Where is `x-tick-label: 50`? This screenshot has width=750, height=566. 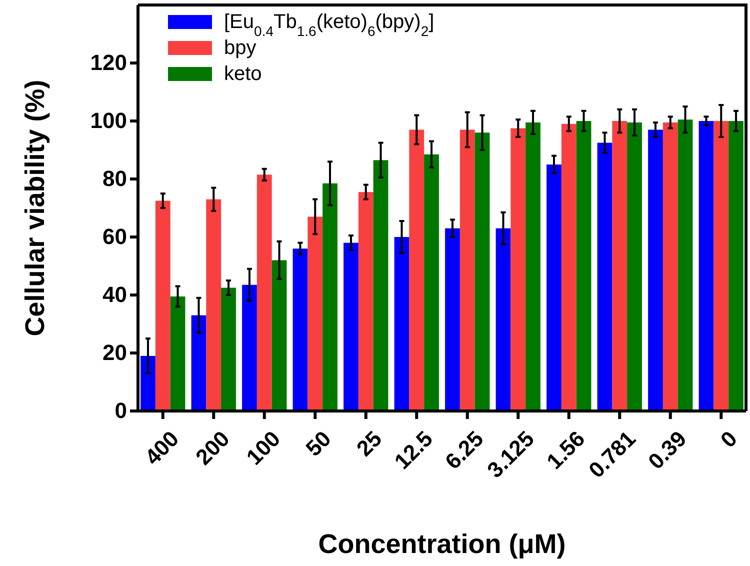 x-tick-label: 50 is located at coordinates (318, 444).